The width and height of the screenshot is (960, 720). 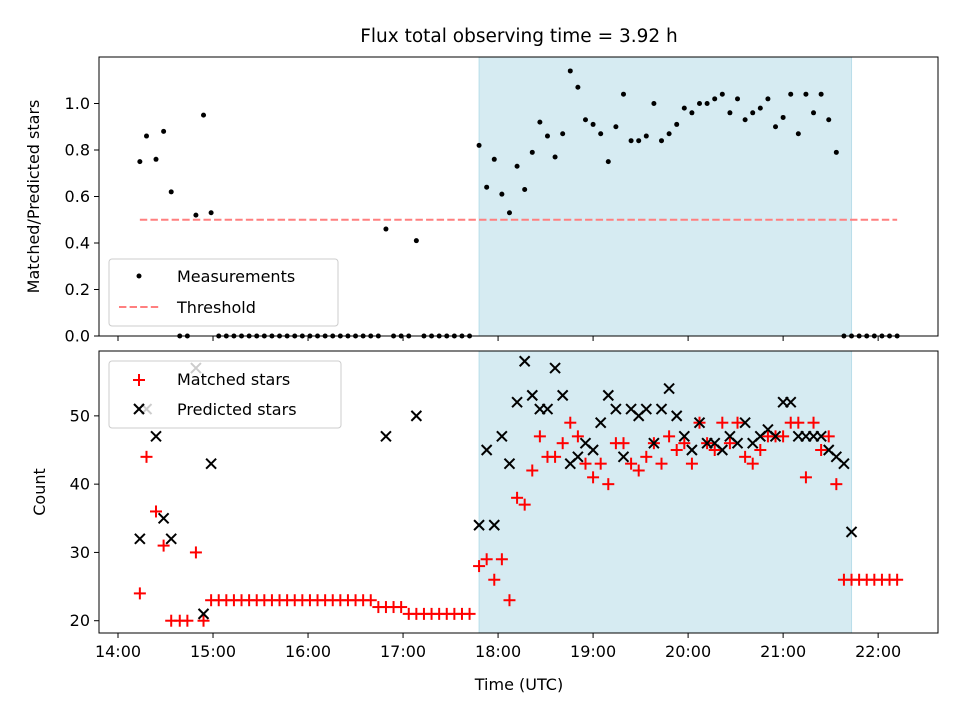 What do you see at coordinates (77, 336) in the screenshot?
I see `y-tick-label: 0.0` at bounding box center [77, 336].